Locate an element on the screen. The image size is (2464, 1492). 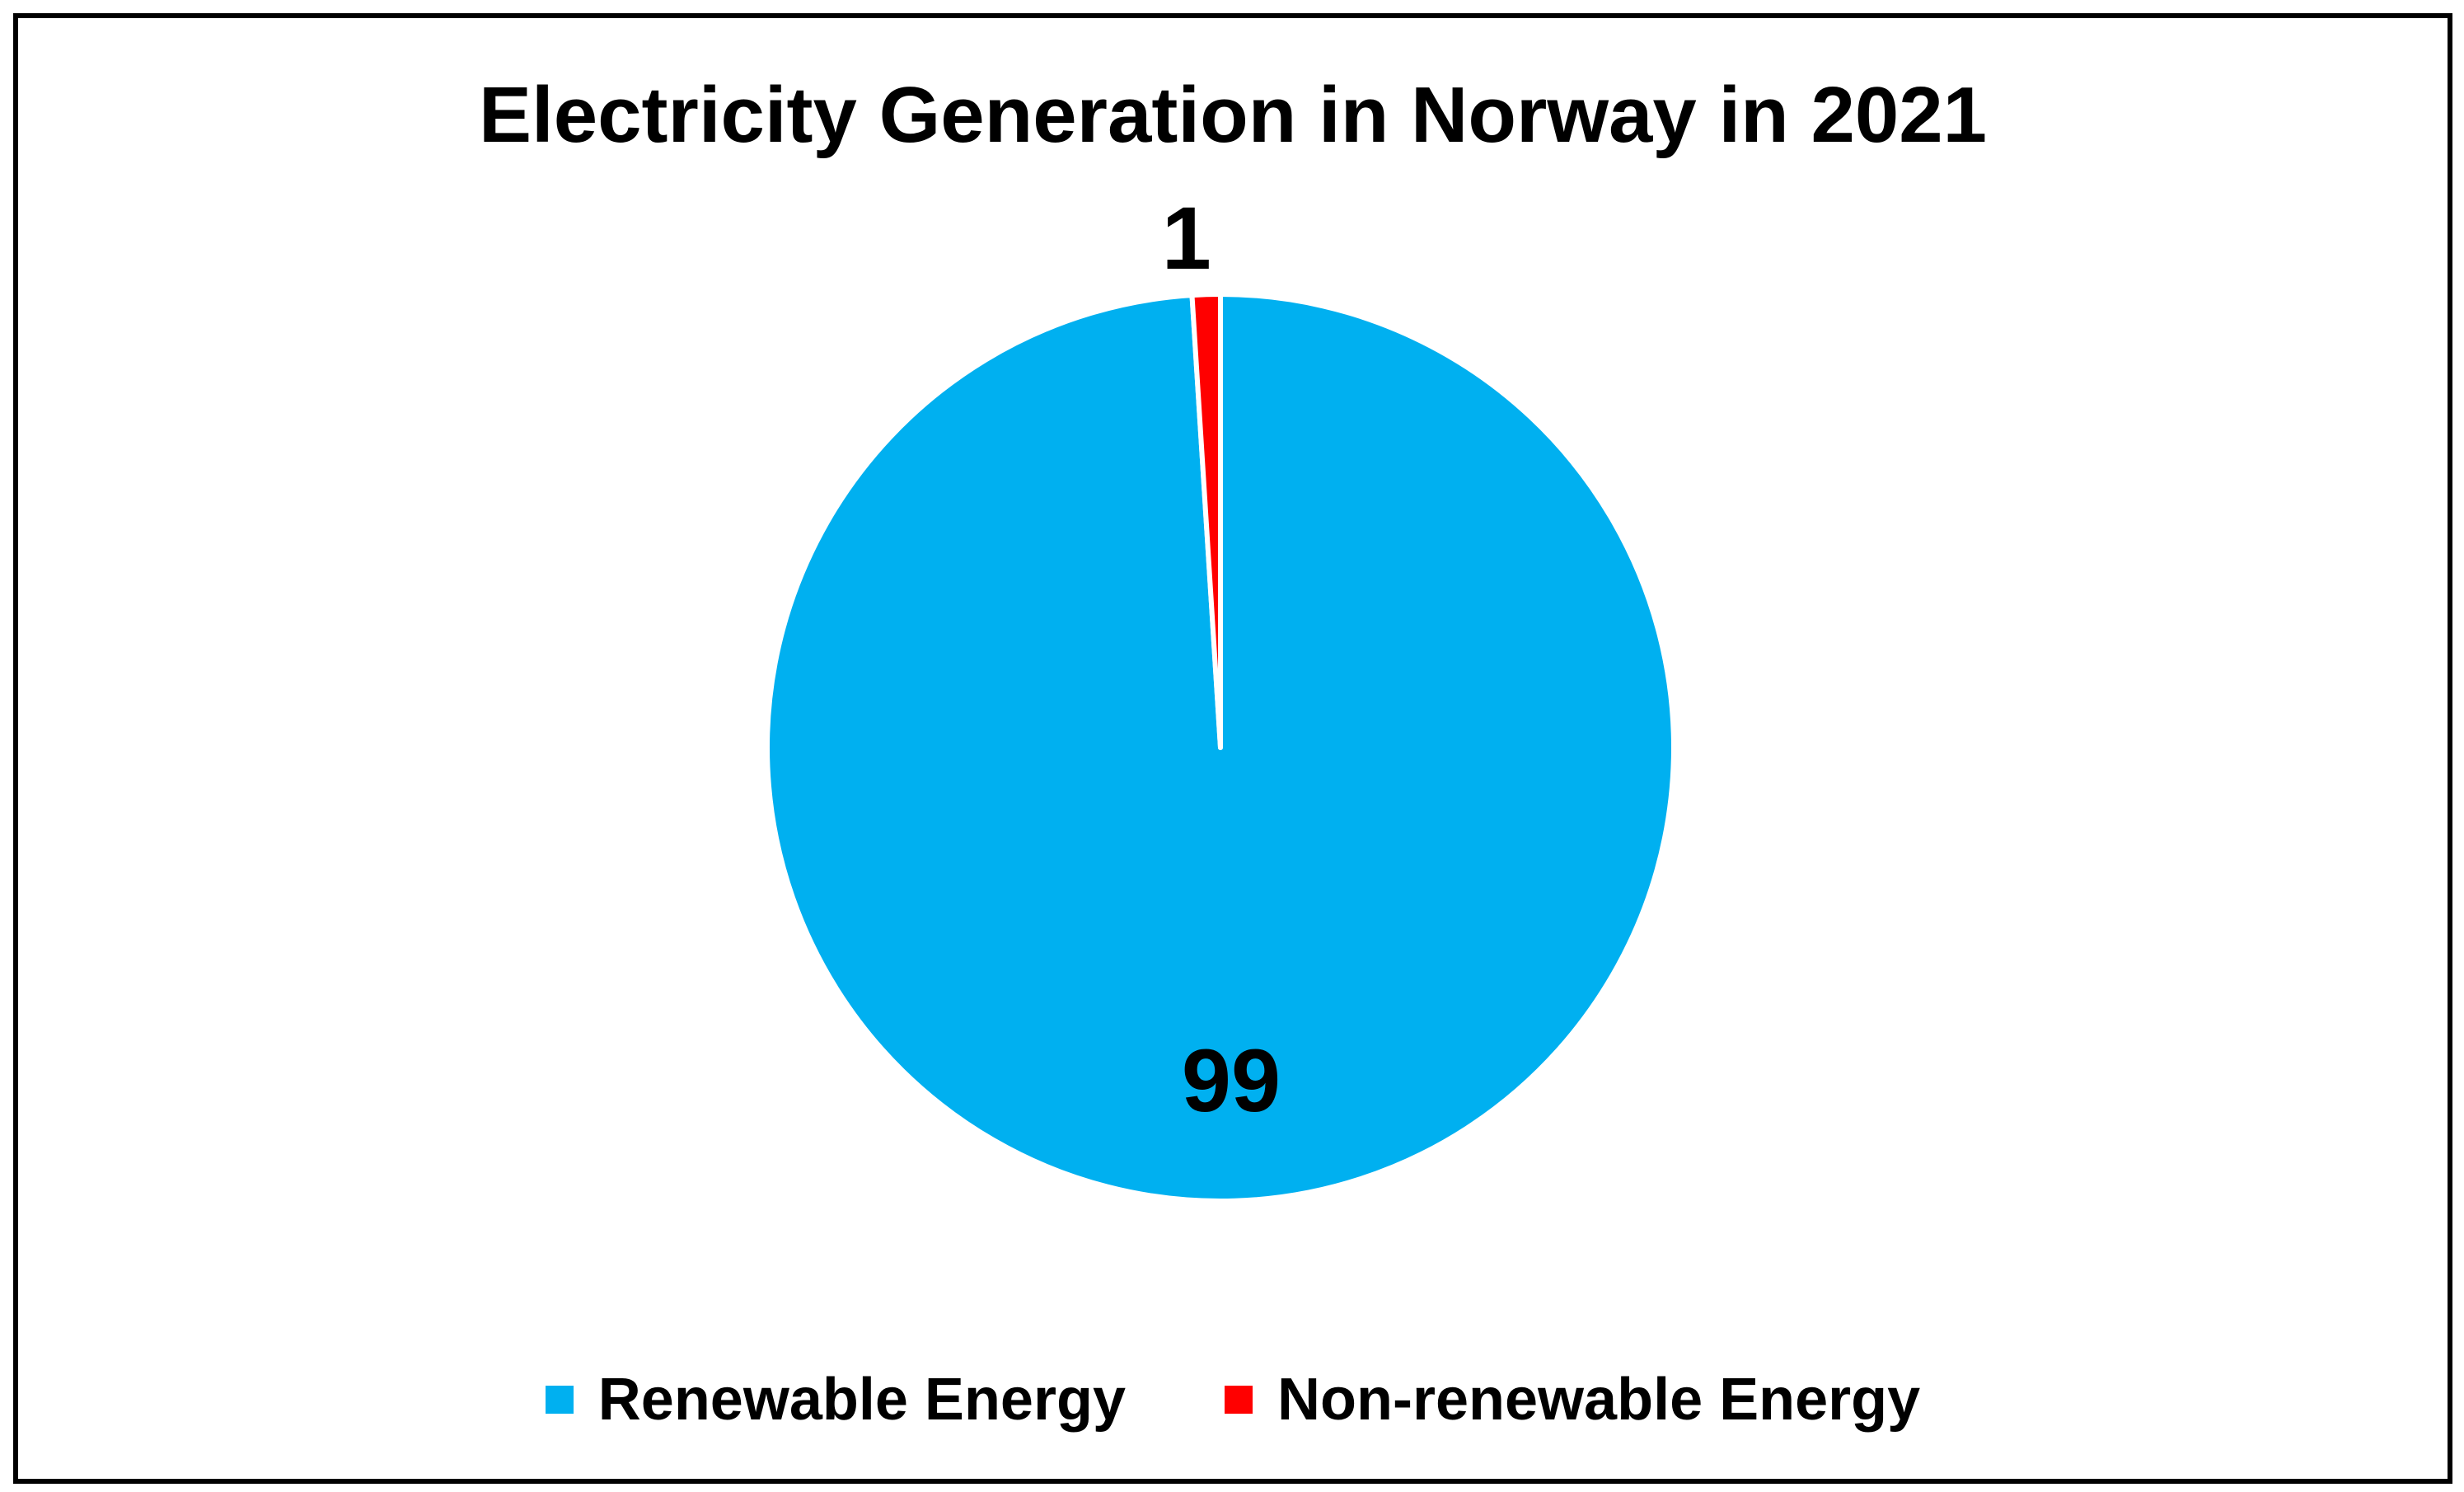
pie-slice-non-renewable is located at coordinates (1206, 521).